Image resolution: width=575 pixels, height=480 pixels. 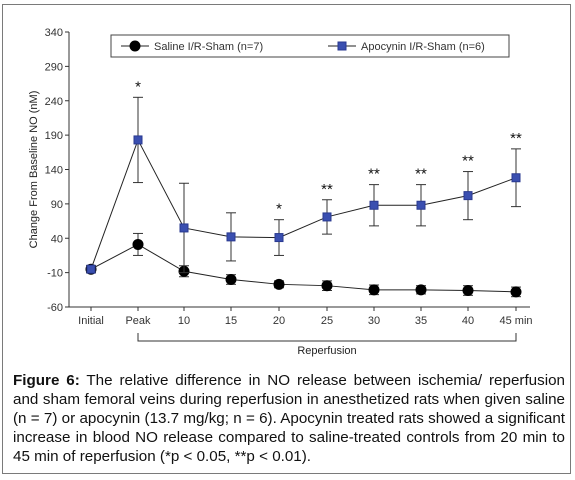 What do you see at coordinates (54, 136) in the screenshot?
I see `y-tick-label: 190` at bounding box center [54, 136].